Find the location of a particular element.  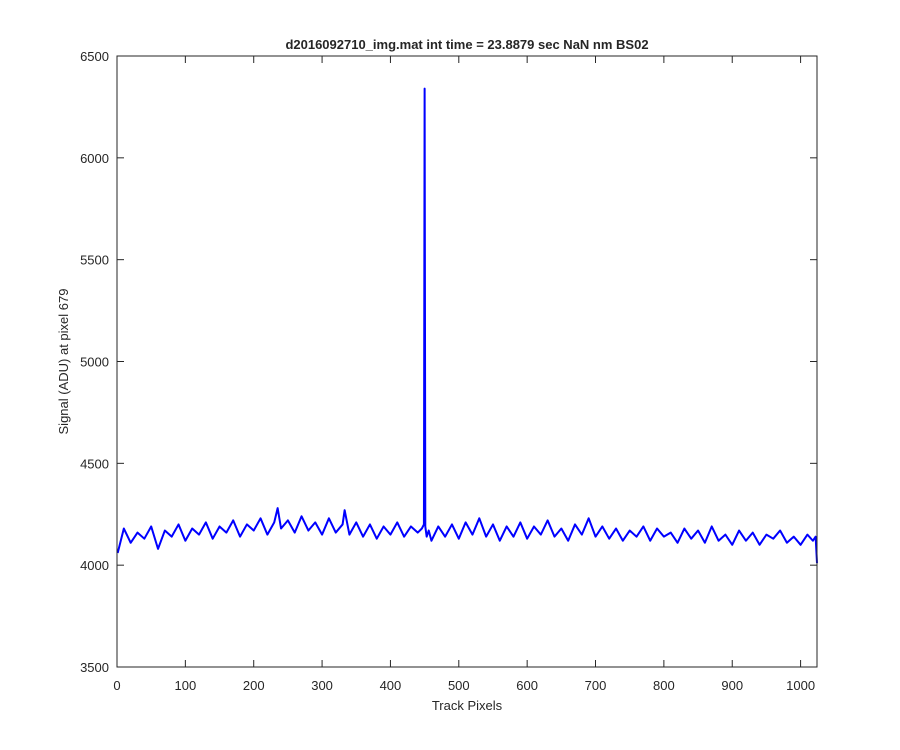

y-tick-label: 5000 is located at coordinates (94, 362).